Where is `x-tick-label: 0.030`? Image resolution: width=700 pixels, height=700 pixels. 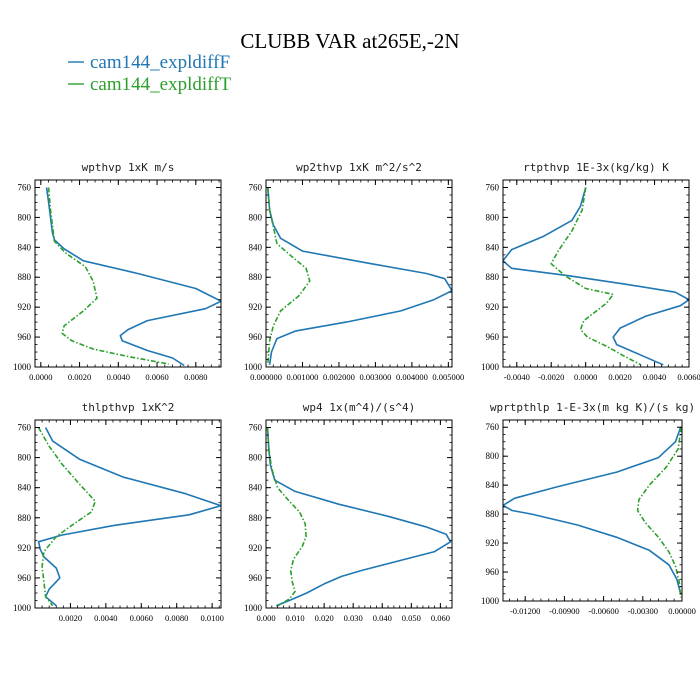
x-tick-label: 0.030 is located at coordinates (353, 618).